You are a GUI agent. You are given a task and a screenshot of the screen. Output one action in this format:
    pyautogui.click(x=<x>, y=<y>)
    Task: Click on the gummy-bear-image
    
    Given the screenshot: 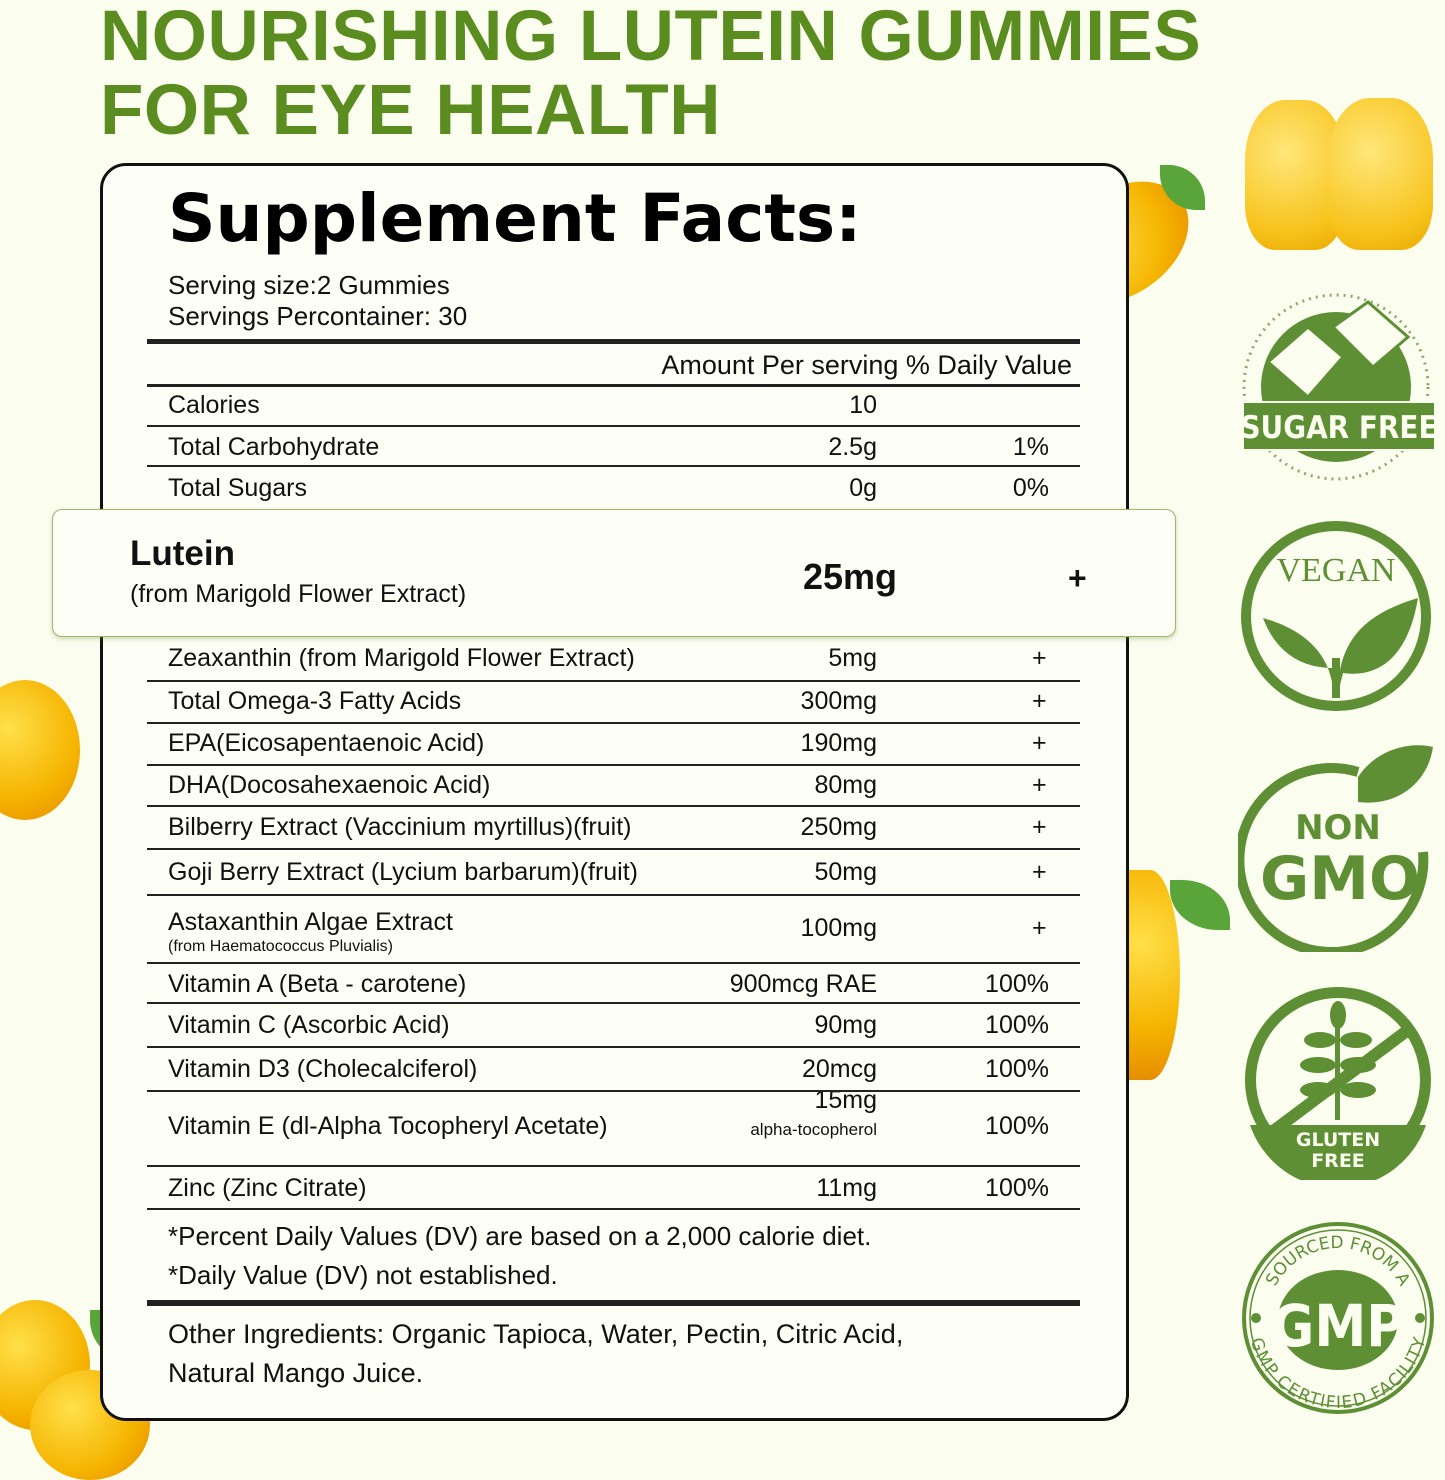 What is the action you would take?
    pyautogui.click(x=1380, y=174)
    